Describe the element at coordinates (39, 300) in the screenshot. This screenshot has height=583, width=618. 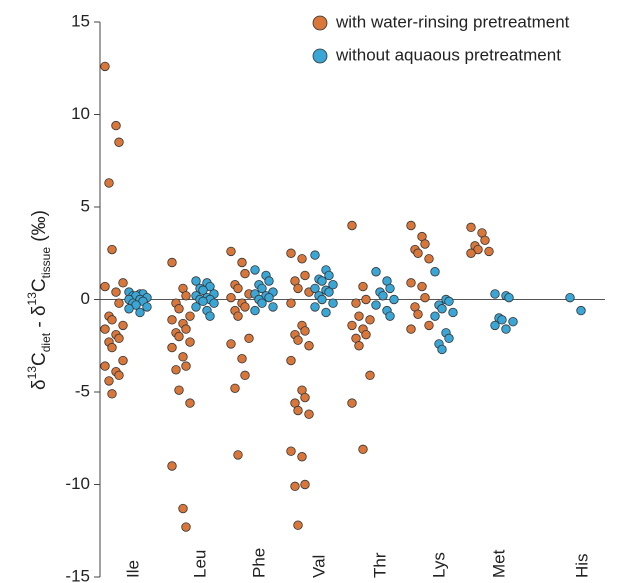
I see `y-axis-label: δ13Cdiet - δ13Ctissue (‰)` at that location.